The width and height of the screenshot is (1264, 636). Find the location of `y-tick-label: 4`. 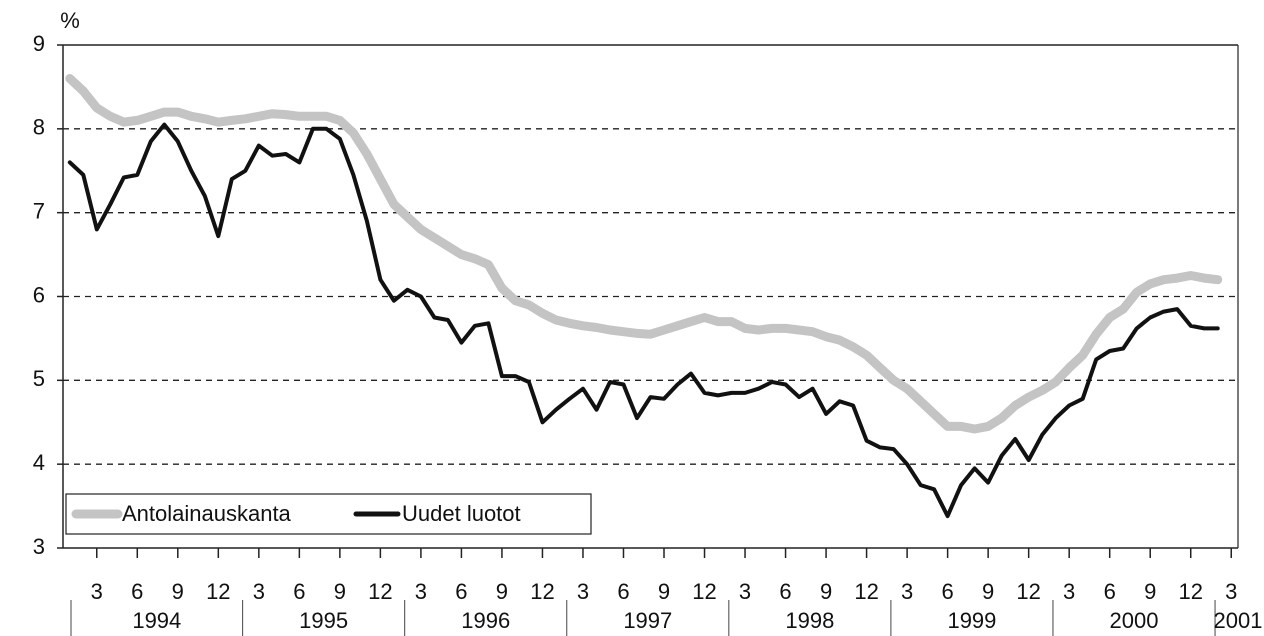

y-tick-label: 4 is located at coordinates (39, 462).